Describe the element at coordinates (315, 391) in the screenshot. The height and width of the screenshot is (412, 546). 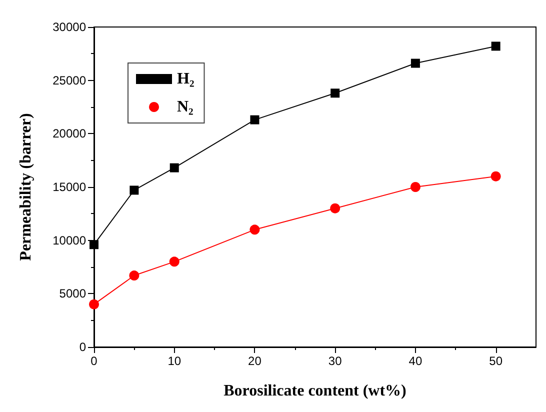
I see `x-axis-title: Borosilicate content (wt%)` at that location.